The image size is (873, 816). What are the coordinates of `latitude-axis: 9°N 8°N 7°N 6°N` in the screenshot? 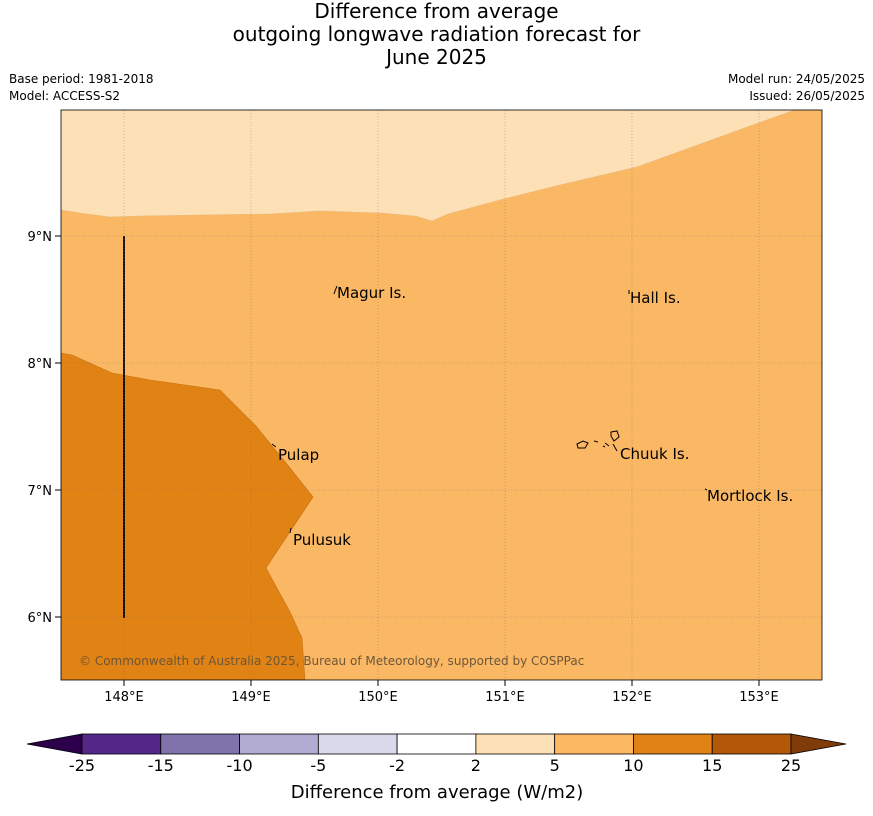 It's located at (44, 428).